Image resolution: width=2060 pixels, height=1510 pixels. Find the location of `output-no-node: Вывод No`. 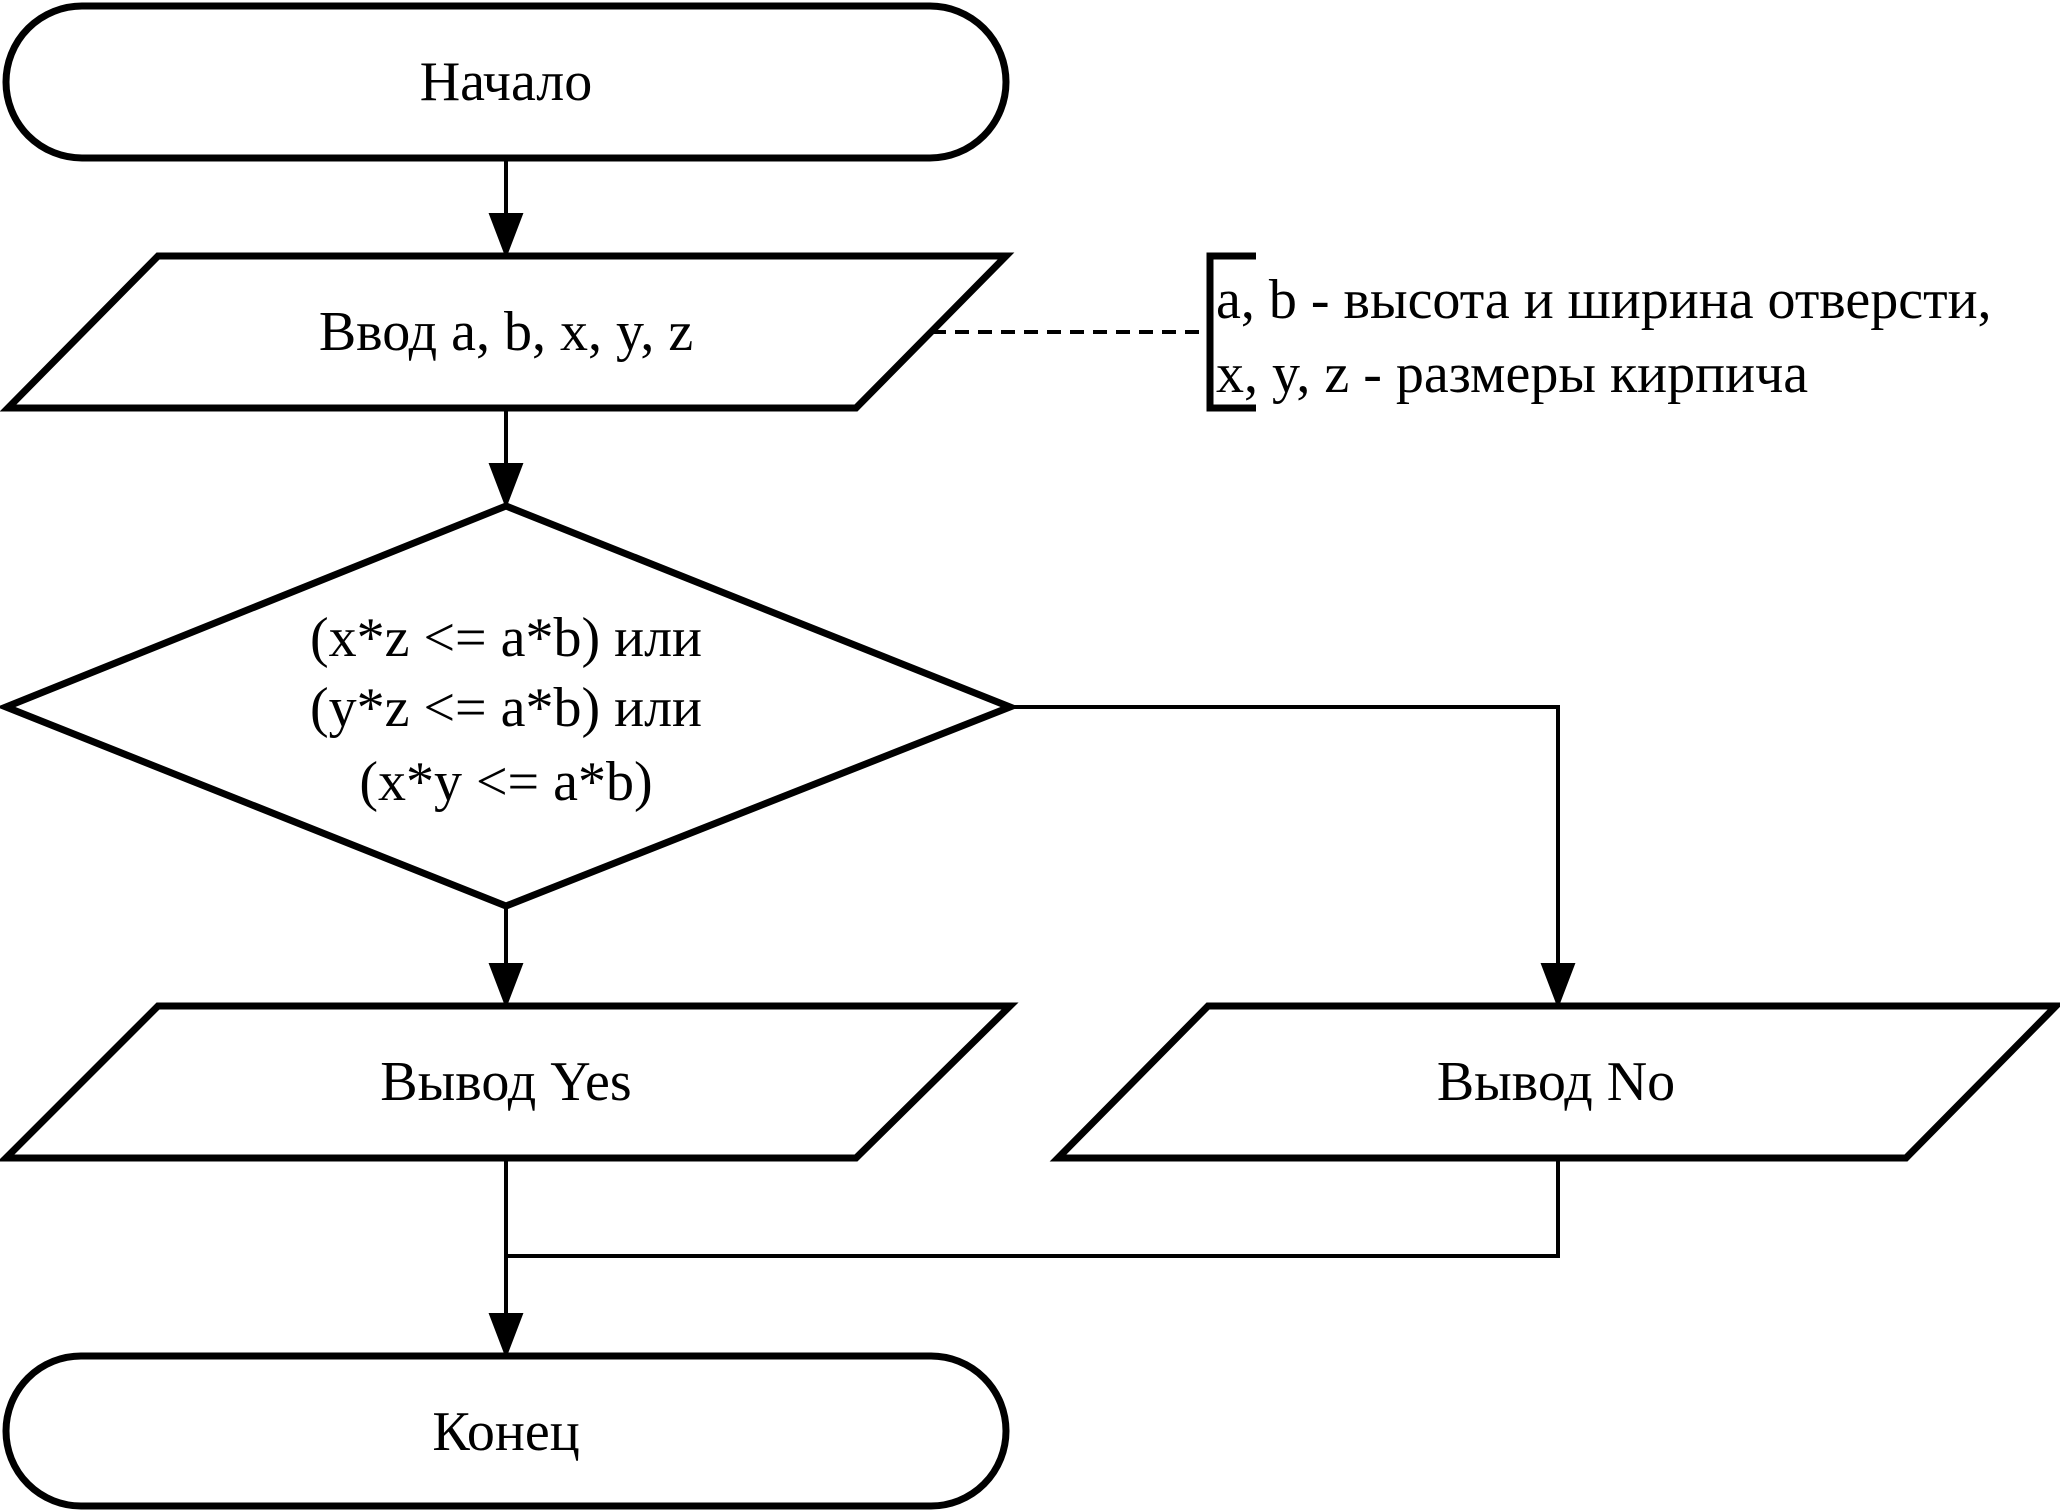

output-no-node: Вывод No is located at coordinates (1554, 1082).